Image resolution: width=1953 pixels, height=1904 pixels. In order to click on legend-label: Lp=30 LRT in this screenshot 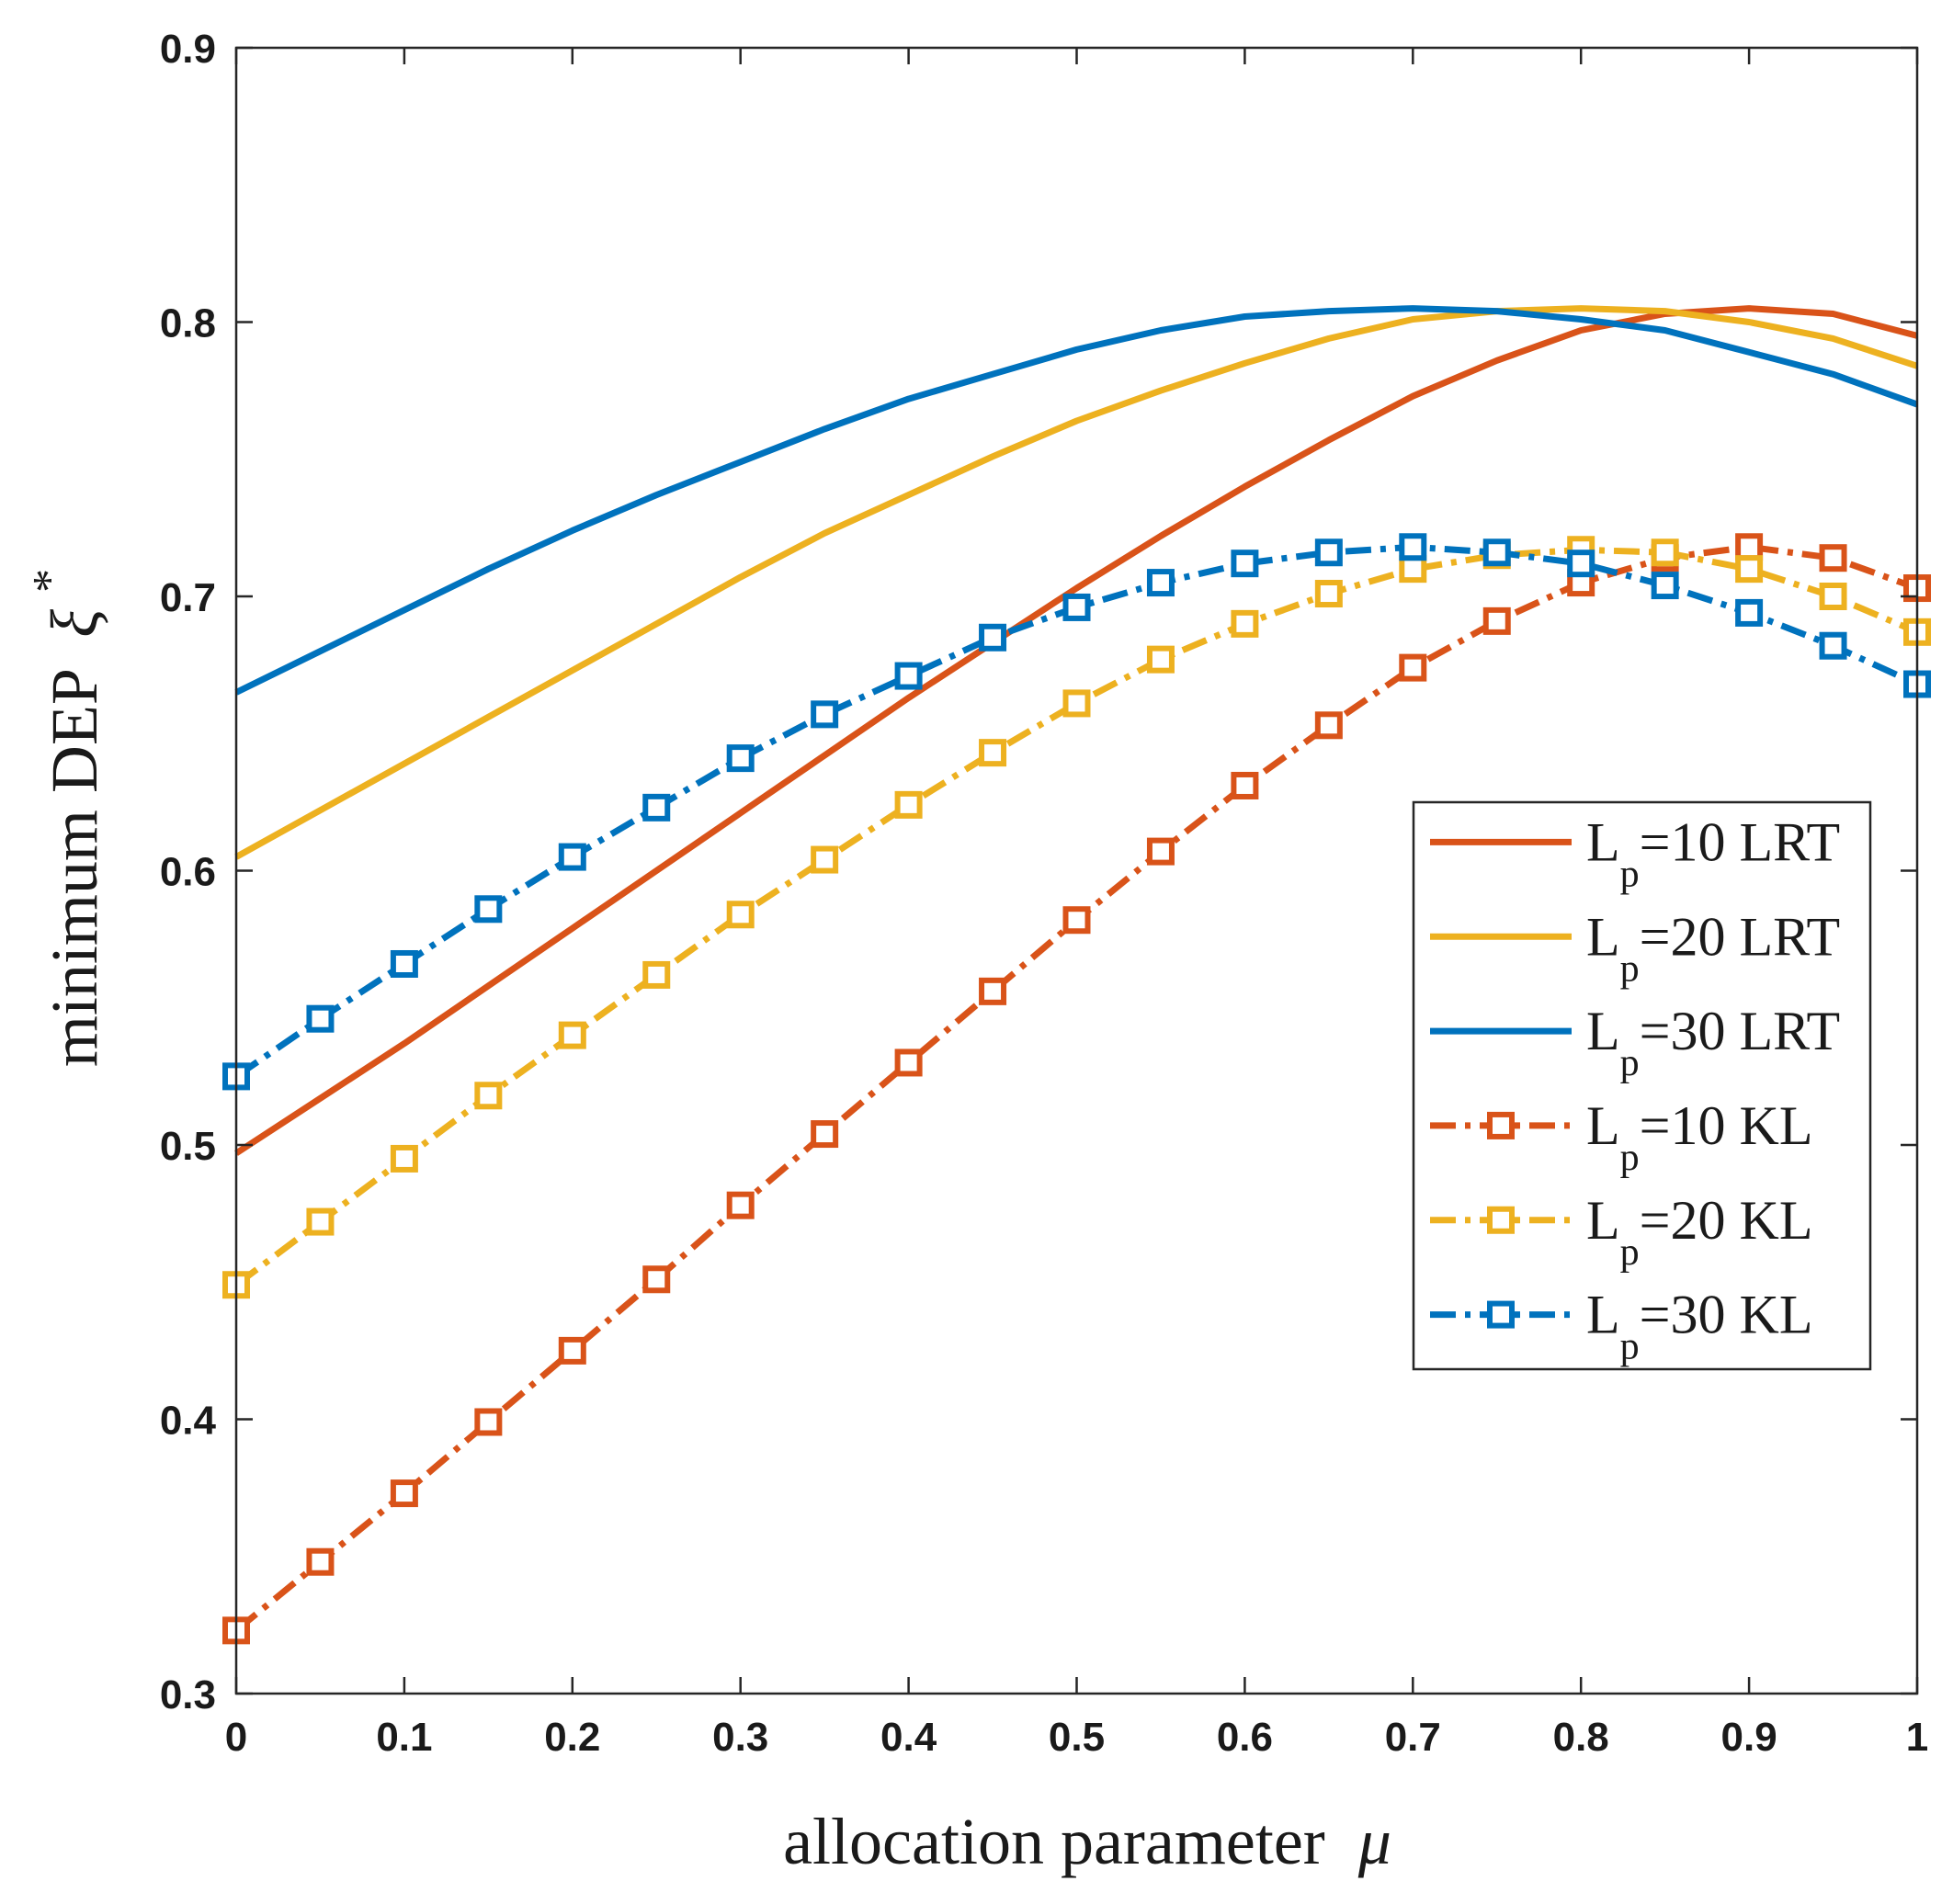, I will do `click(1713, 1042)`.